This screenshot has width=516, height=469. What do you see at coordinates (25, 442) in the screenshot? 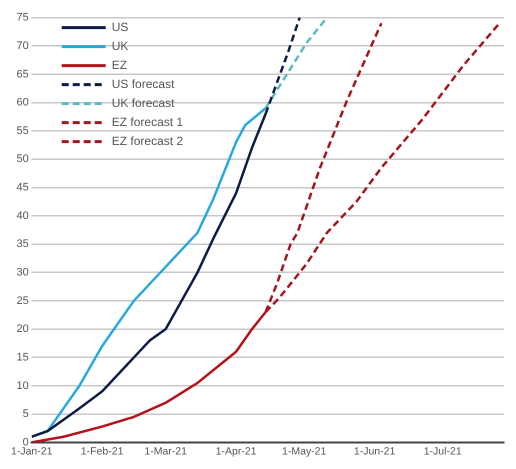
I see `y-tick-label: 0` at bounding box center [25, 442].